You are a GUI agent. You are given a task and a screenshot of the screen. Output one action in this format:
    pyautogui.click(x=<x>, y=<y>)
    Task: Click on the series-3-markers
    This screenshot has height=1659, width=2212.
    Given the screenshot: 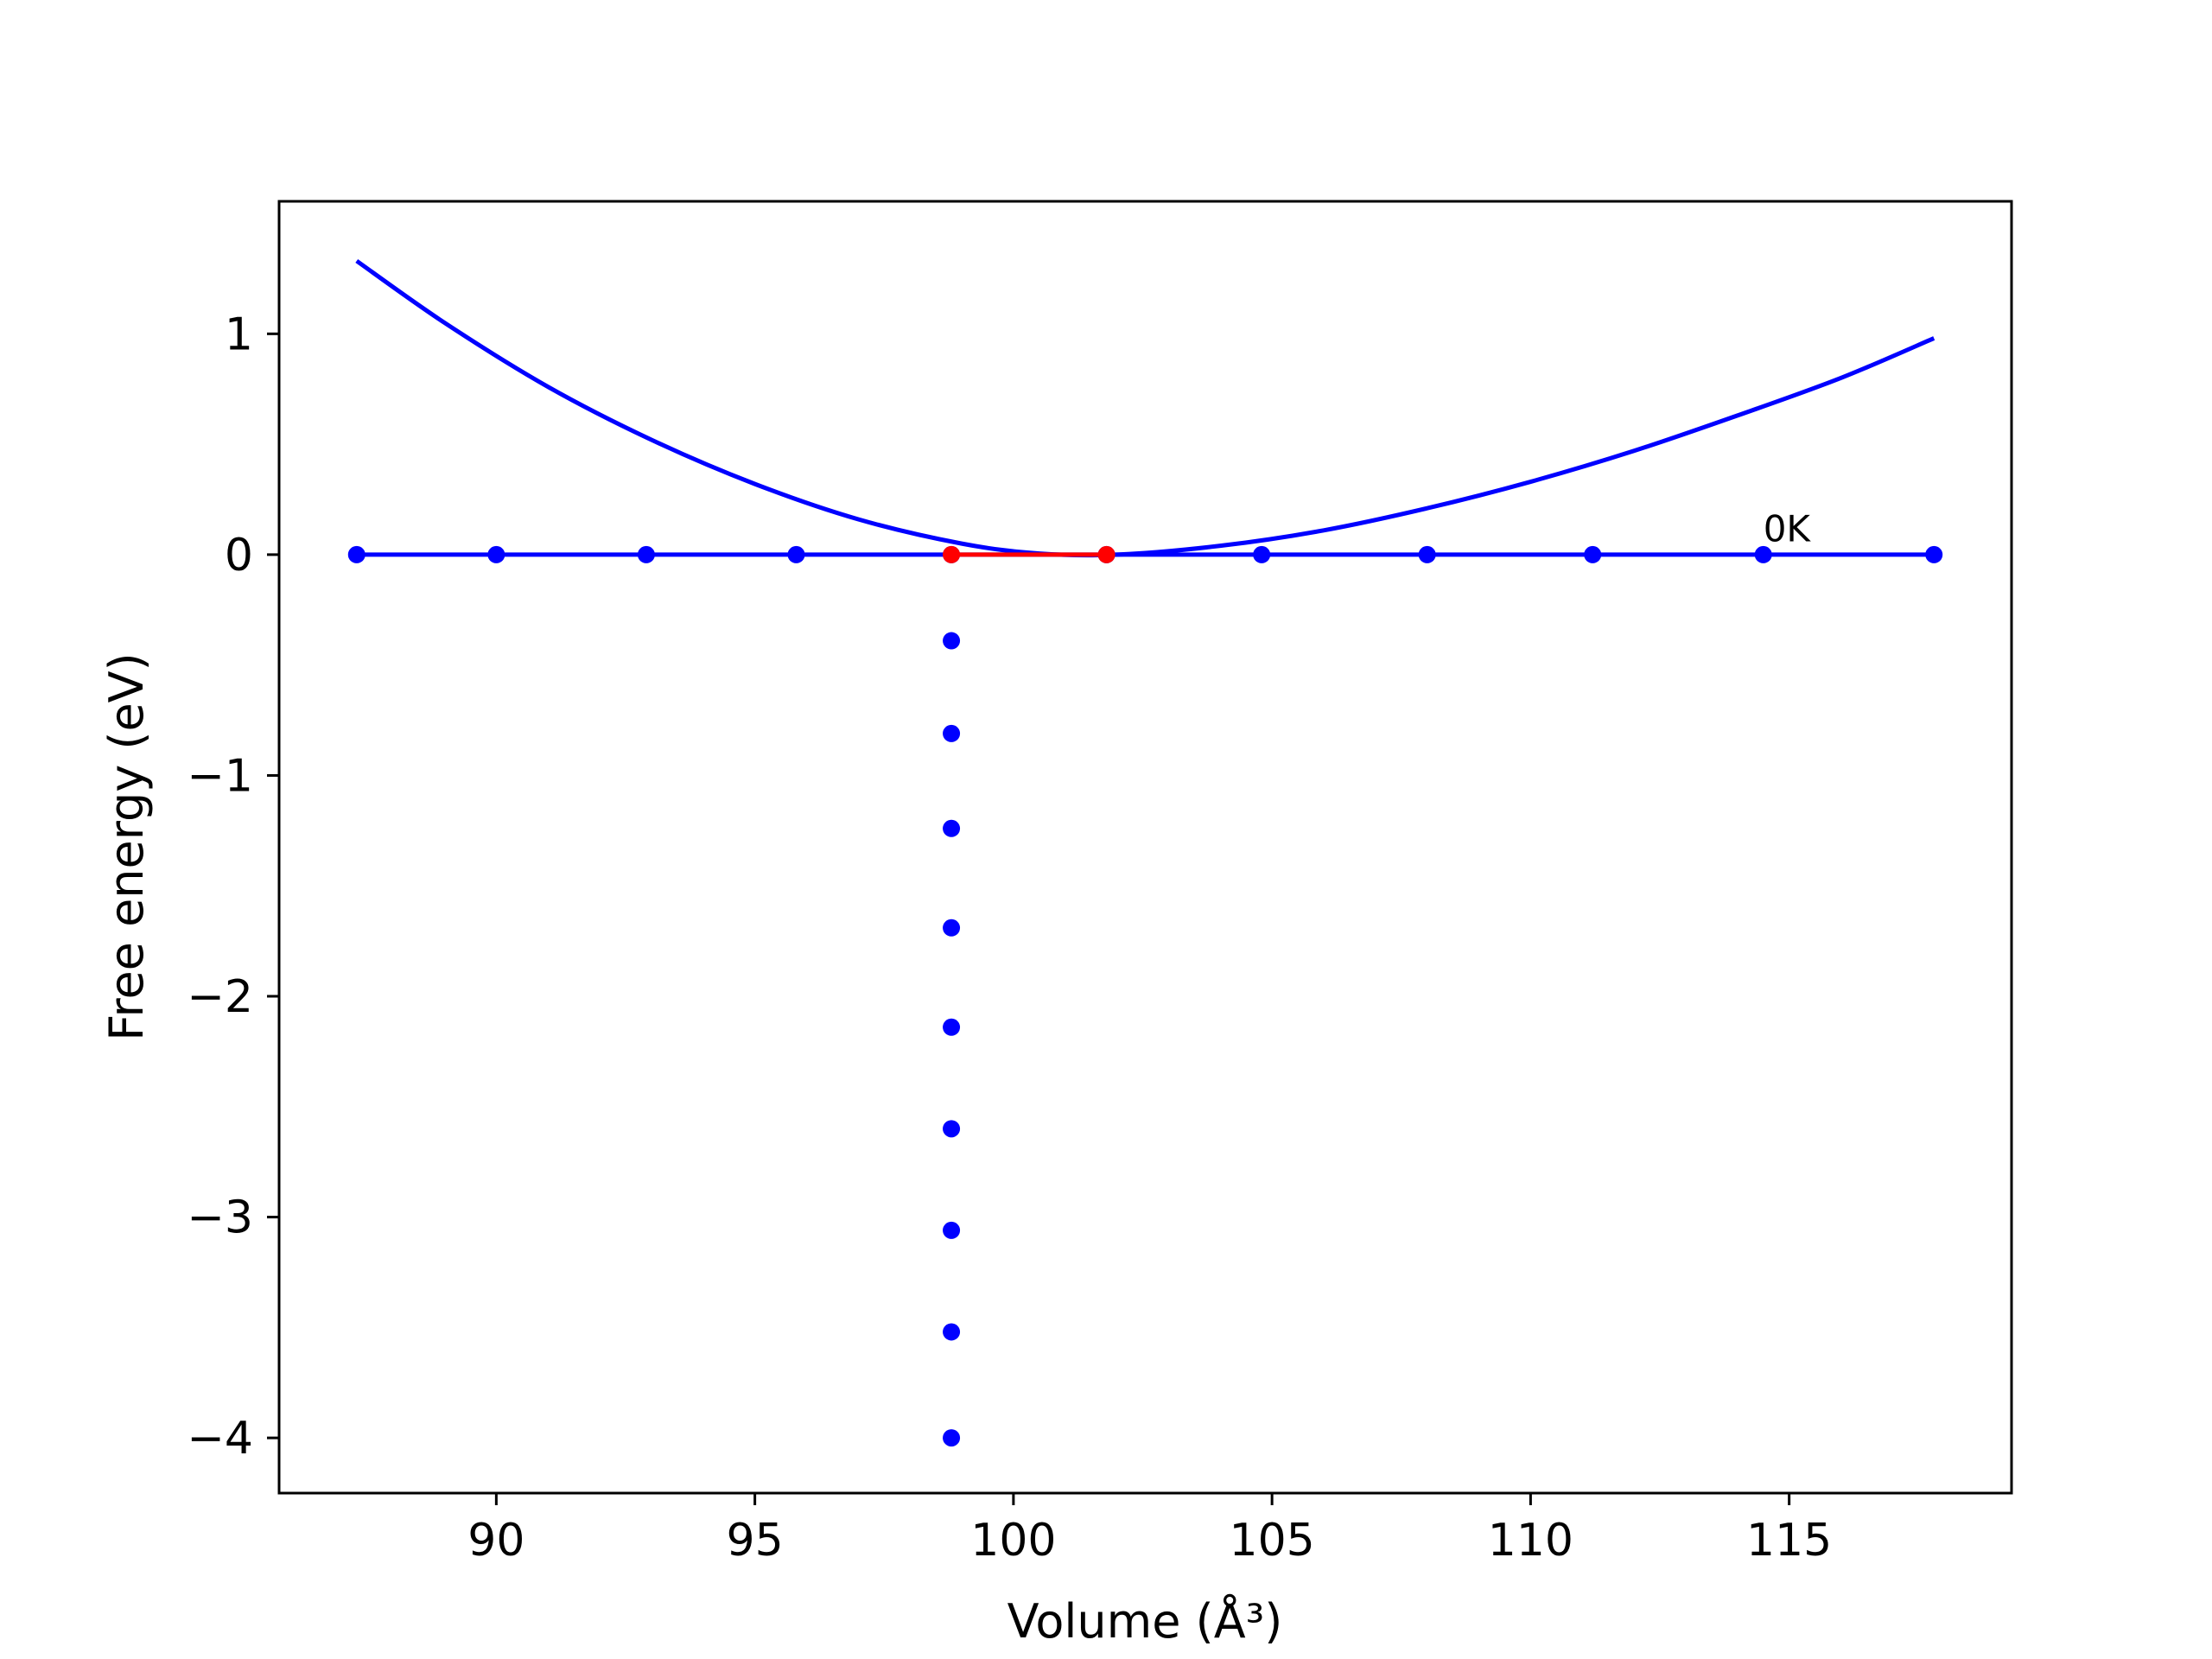 What is the action you would take?
    pyautogui.click(x=952, y=1039)
    